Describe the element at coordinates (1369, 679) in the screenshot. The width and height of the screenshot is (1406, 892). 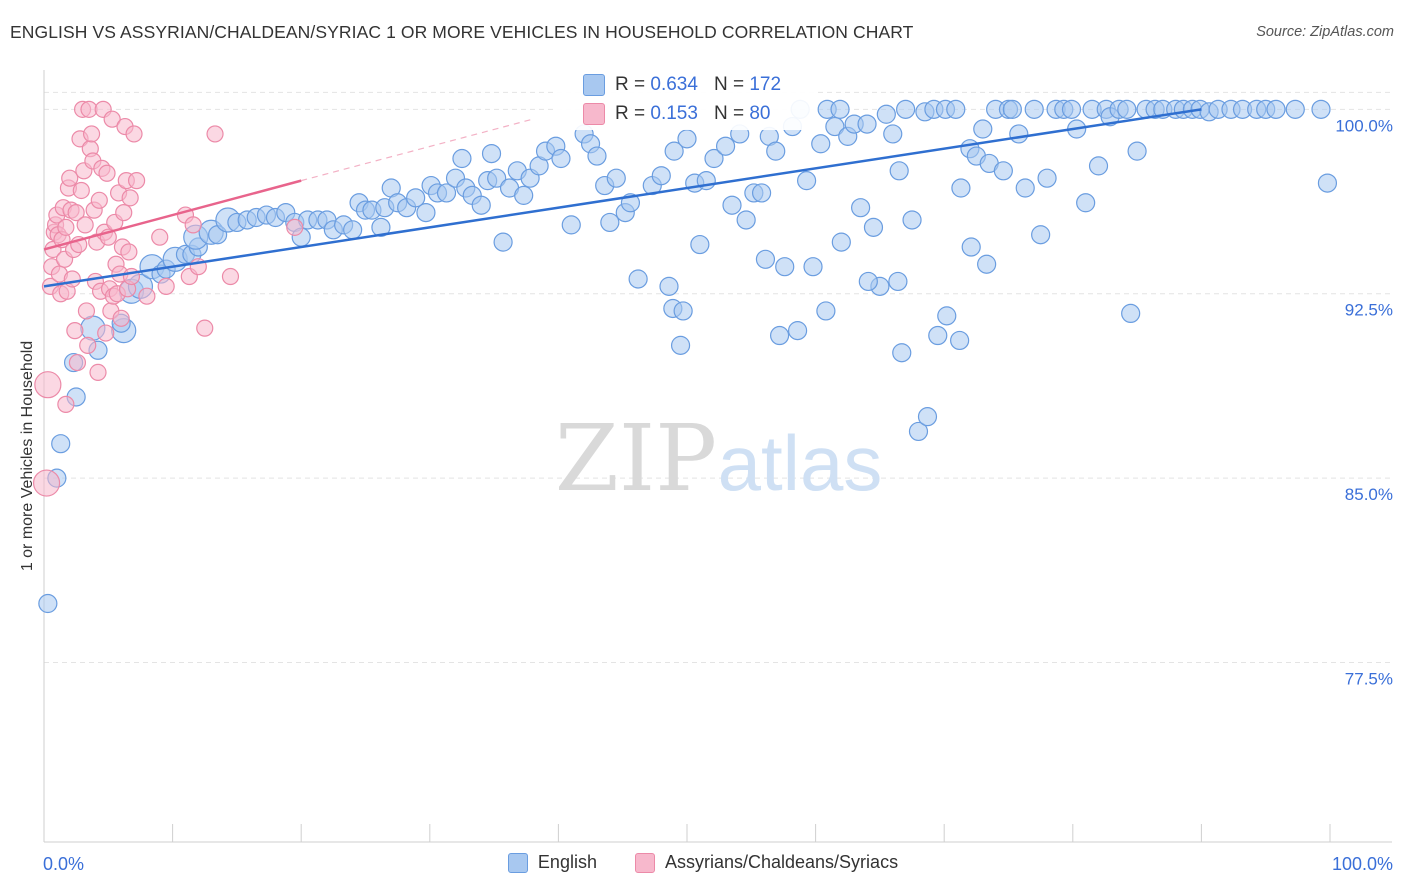
I see `y-tick-label: 77.5%` at that location.